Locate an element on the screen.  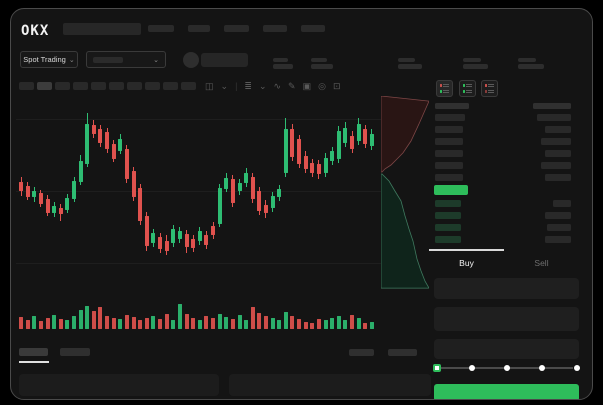
depth-asks-area is located at coordinates (405, 134).